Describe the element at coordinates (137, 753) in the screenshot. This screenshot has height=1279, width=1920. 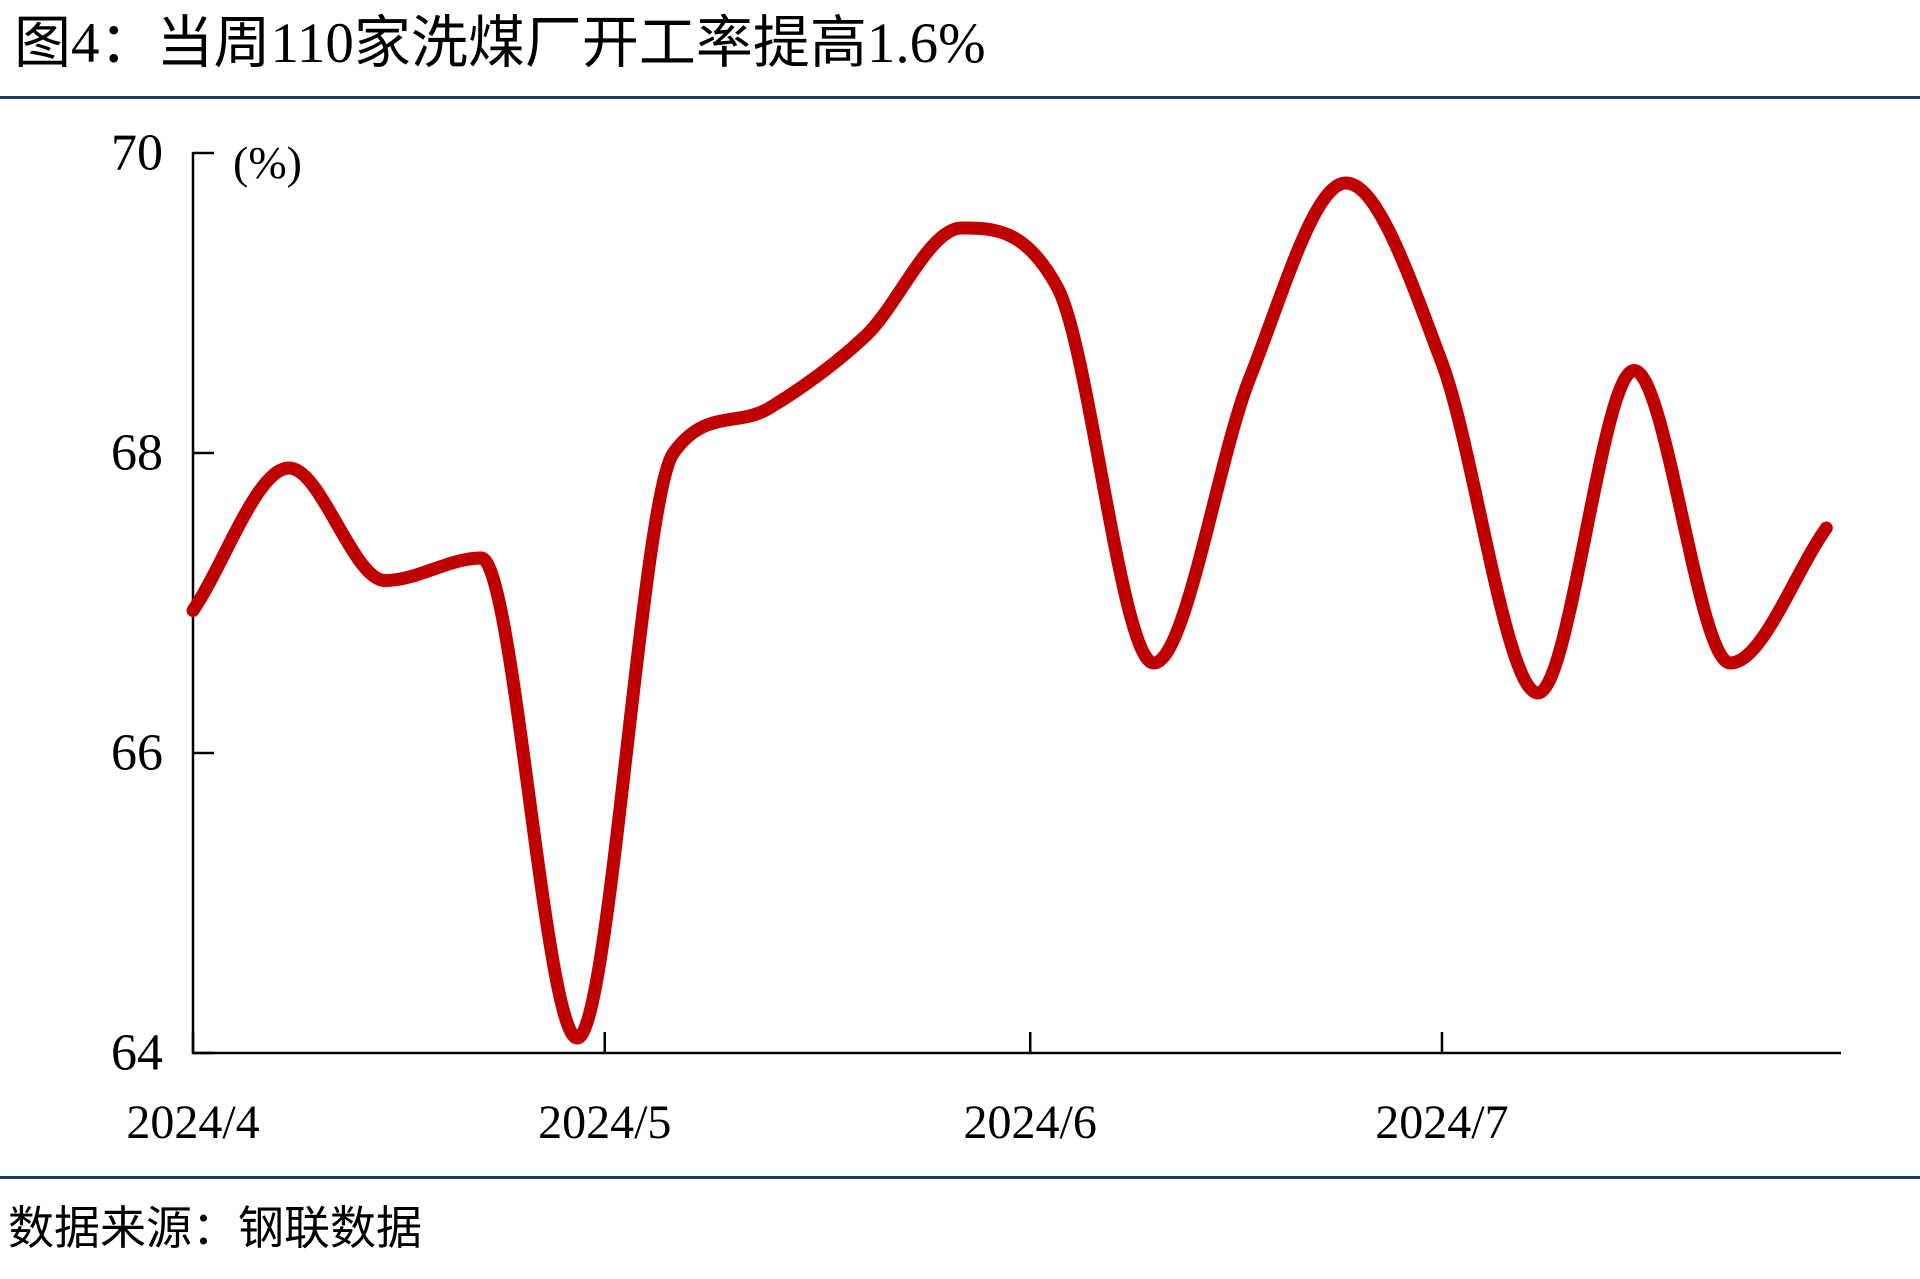
I see `y-tick-label: 66` at that location.